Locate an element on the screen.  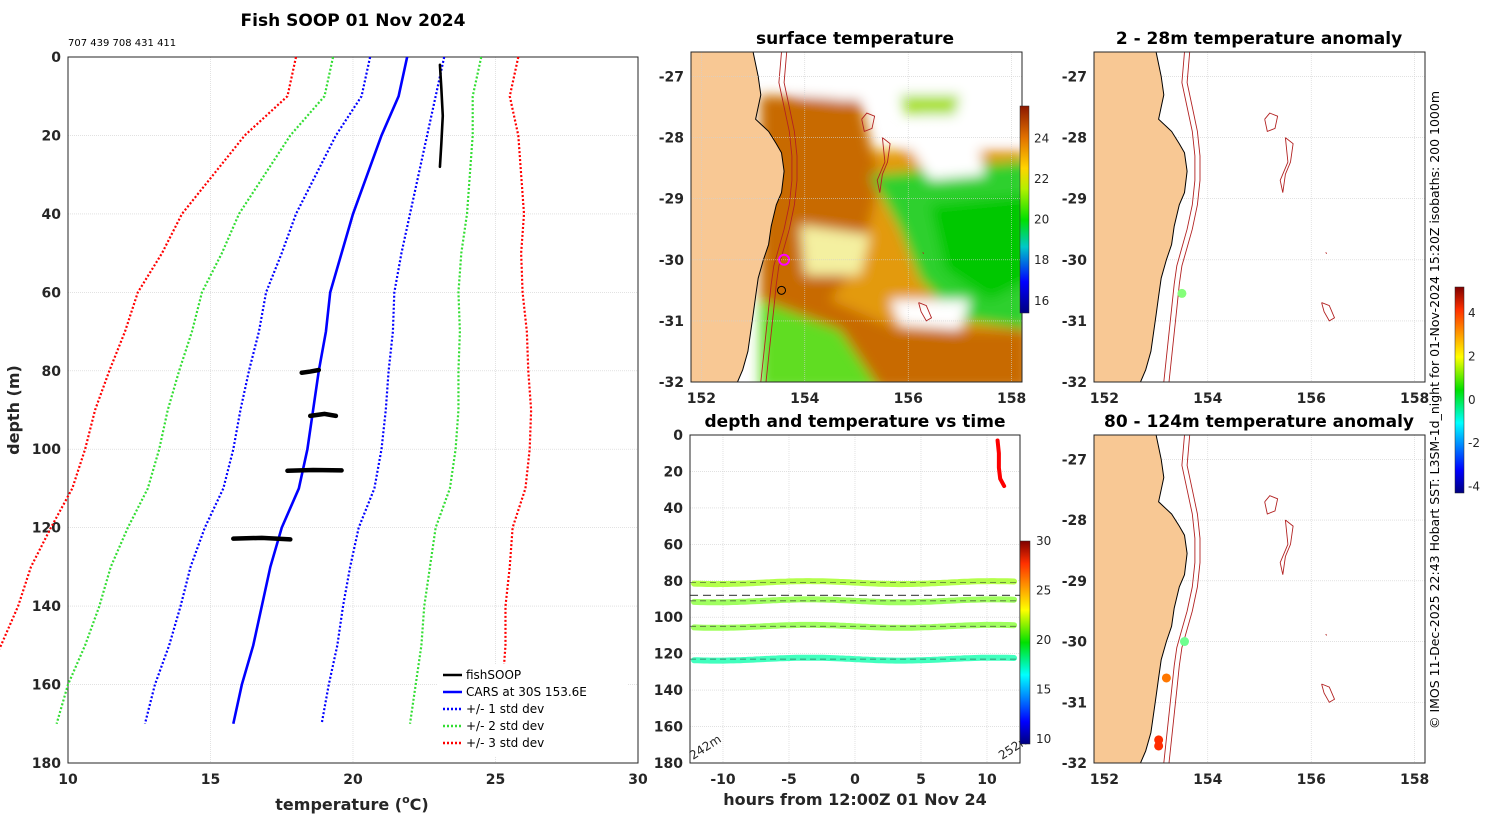
anom-deep-ticks: 152 154 156 158 -27 -28 -29 -30 -31 -32 is located at coordinates (1246, 620).